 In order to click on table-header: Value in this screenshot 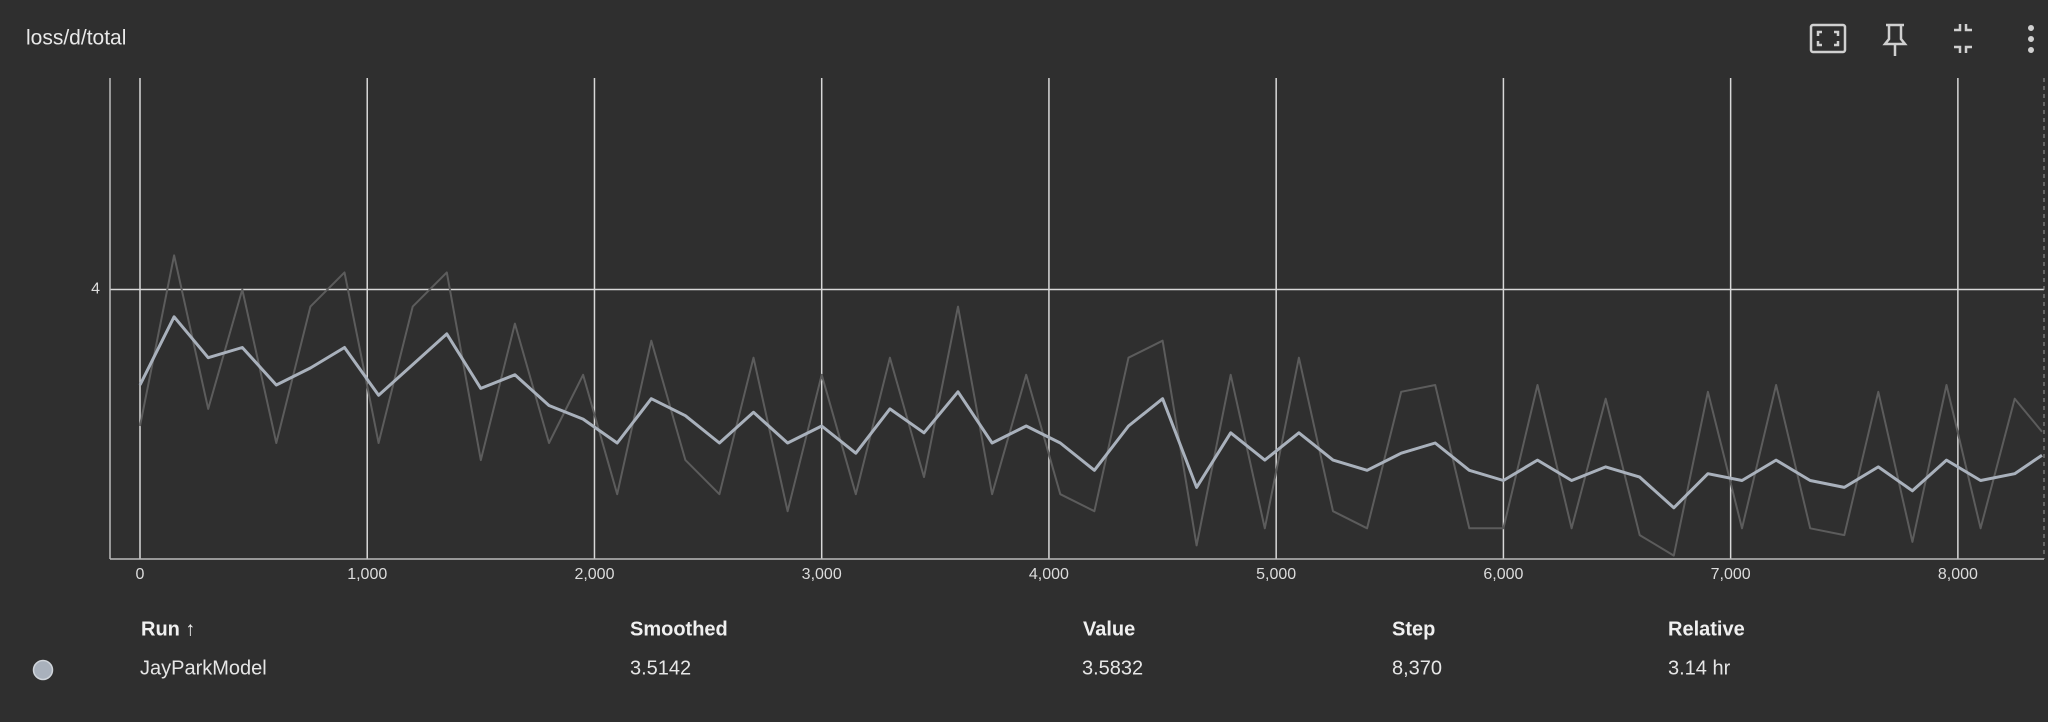, I will do `click(1109, 629)`.